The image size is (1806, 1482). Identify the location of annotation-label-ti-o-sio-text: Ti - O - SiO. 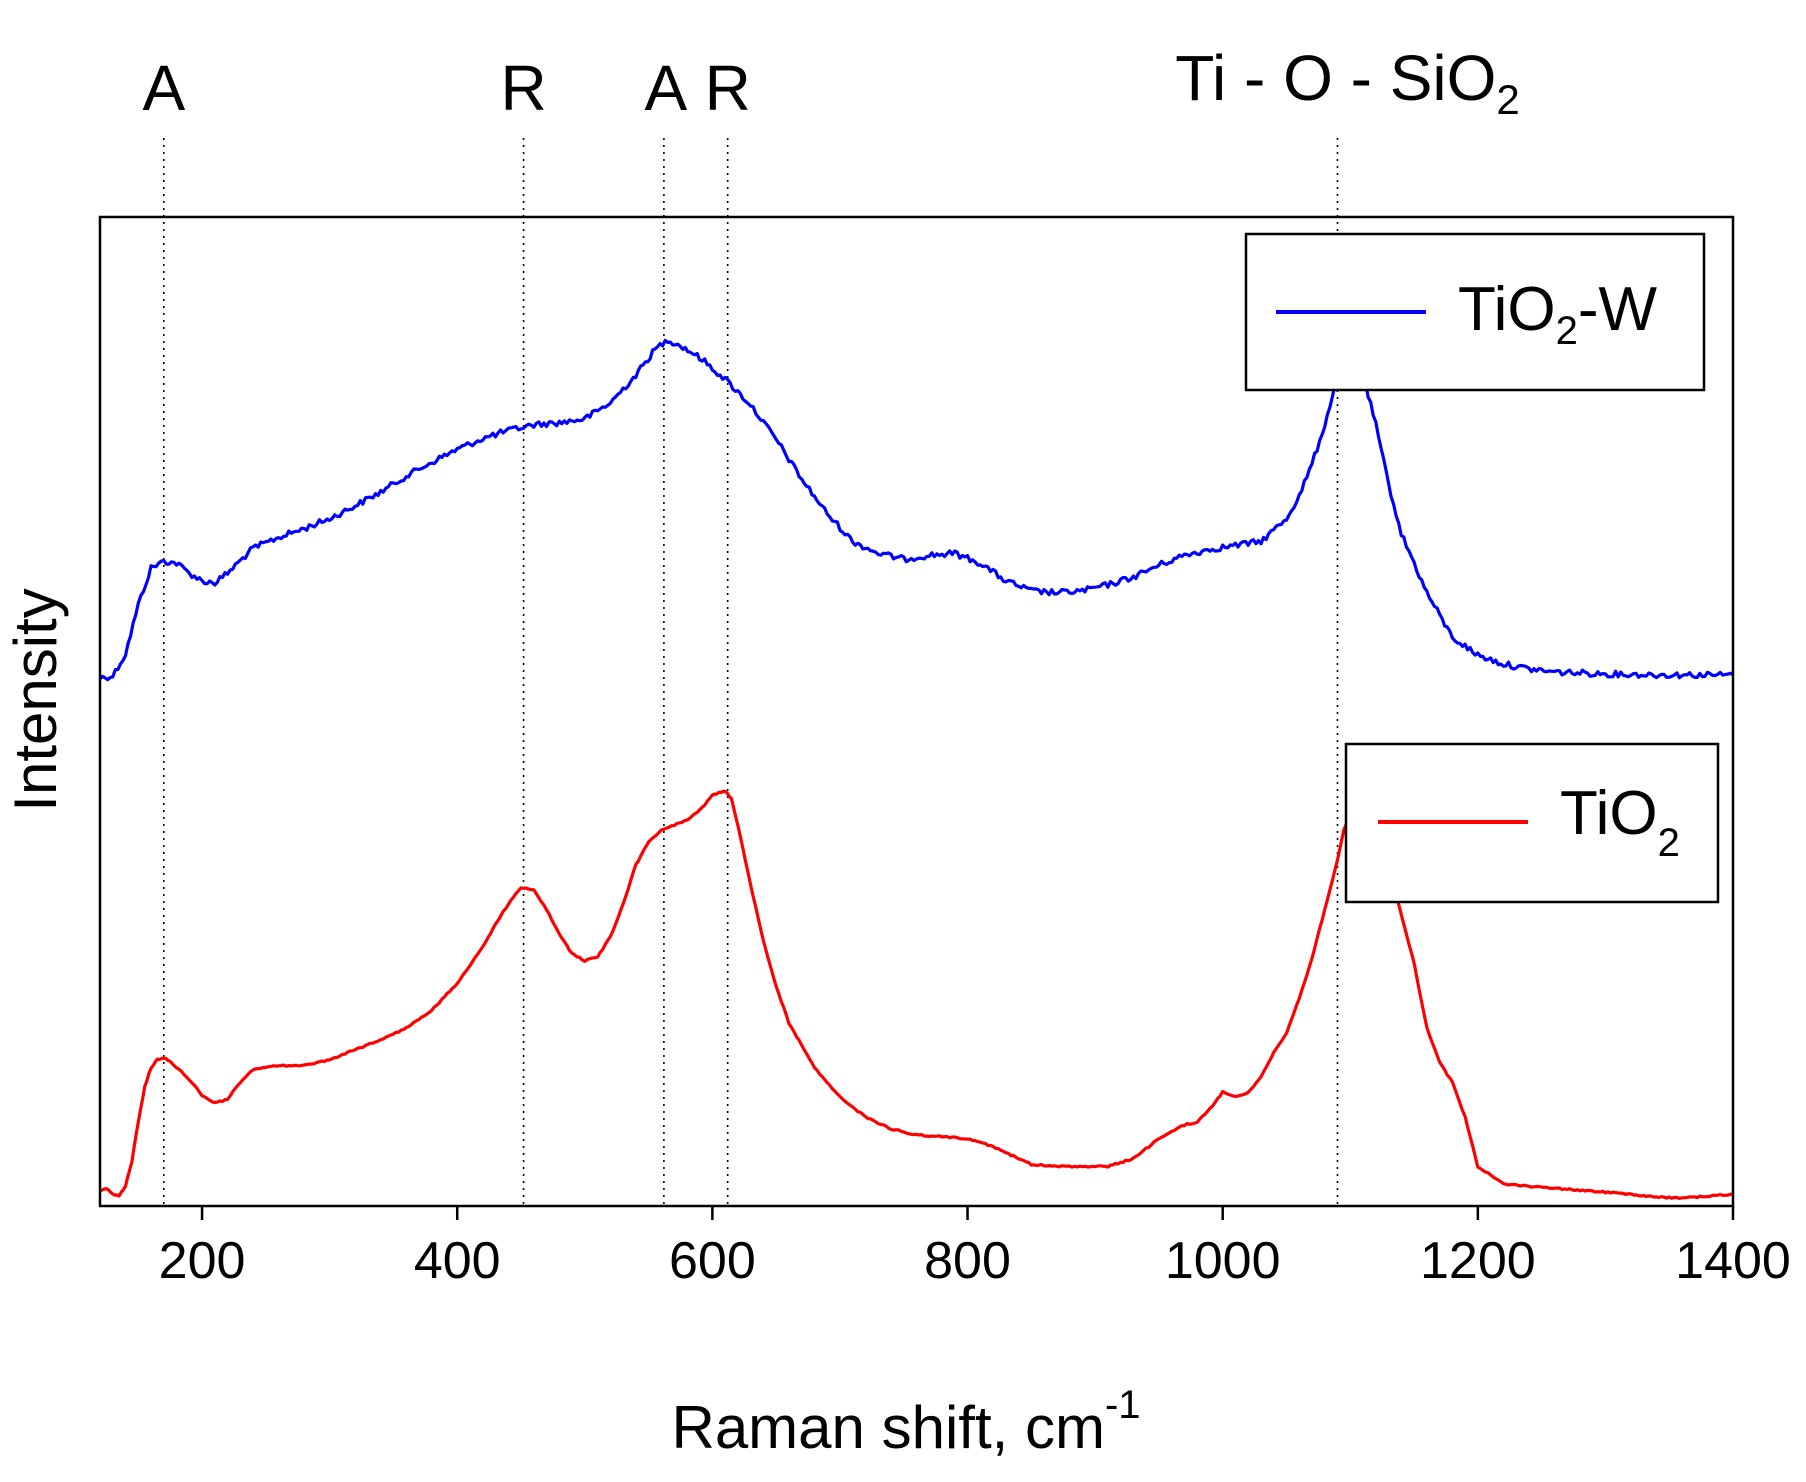
(1335, 78).